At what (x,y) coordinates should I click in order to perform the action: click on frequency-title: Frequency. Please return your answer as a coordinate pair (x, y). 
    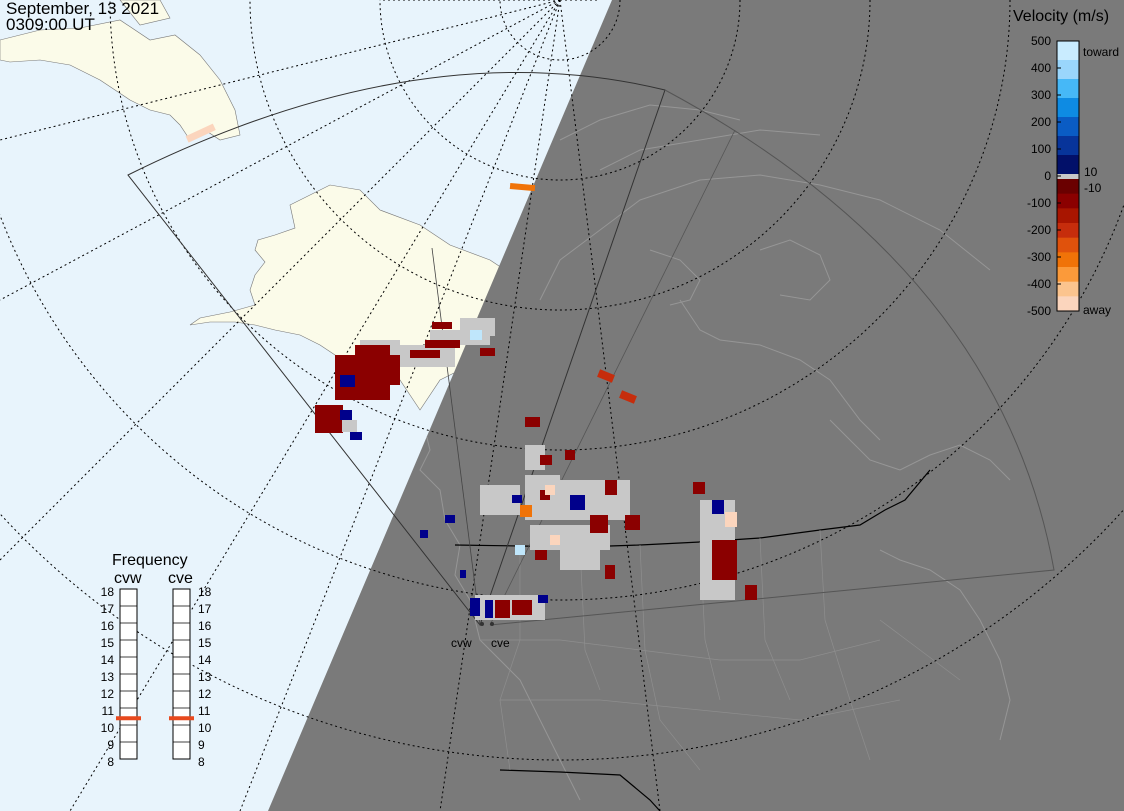
    Looking at the image, I should click on (150, 560).